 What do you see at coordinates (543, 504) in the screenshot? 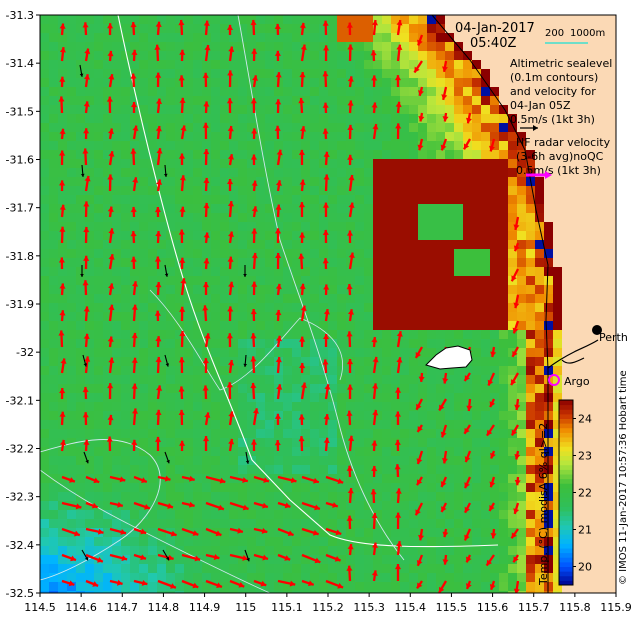
I see `colorbar-label: Temp. (°C) modisA 6% ql>=2` at bounding box center [543, 504].